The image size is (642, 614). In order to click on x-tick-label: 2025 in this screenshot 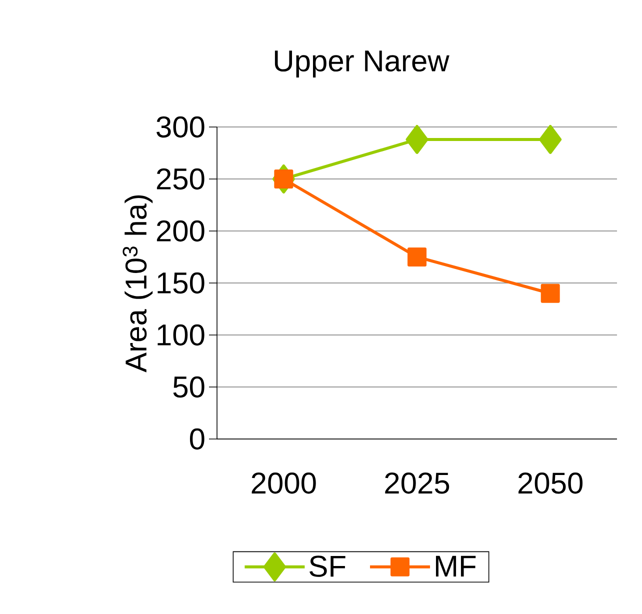, I will do `click(417, 483)`.